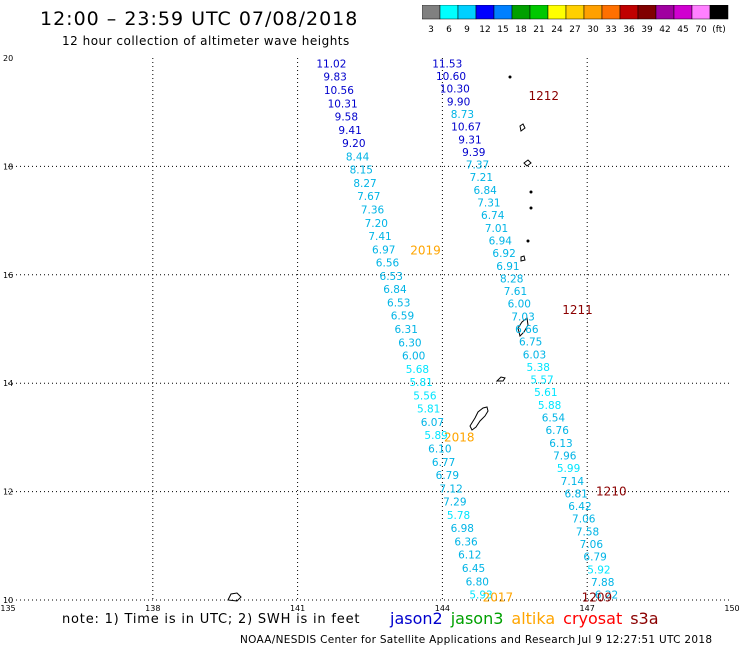  I want to click on wave-height-value: 6.13, so click(560, 444).